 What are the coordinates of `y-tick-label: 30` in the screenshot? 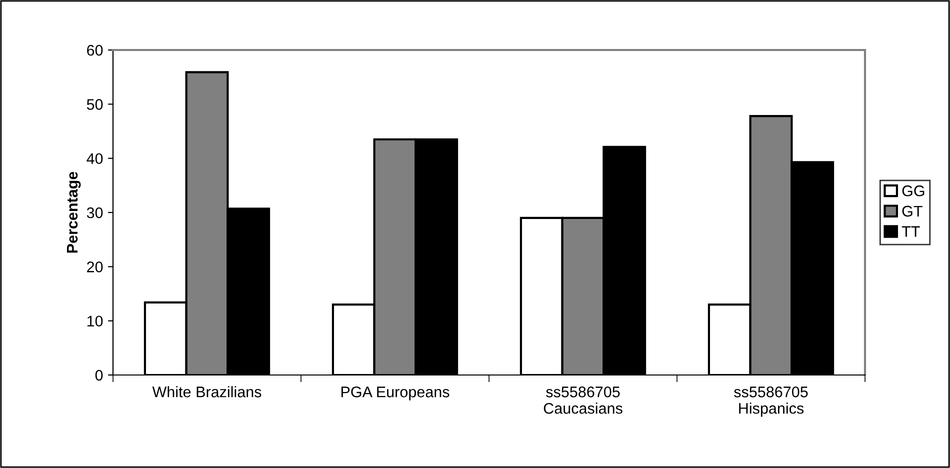 It's located at (94, 212).